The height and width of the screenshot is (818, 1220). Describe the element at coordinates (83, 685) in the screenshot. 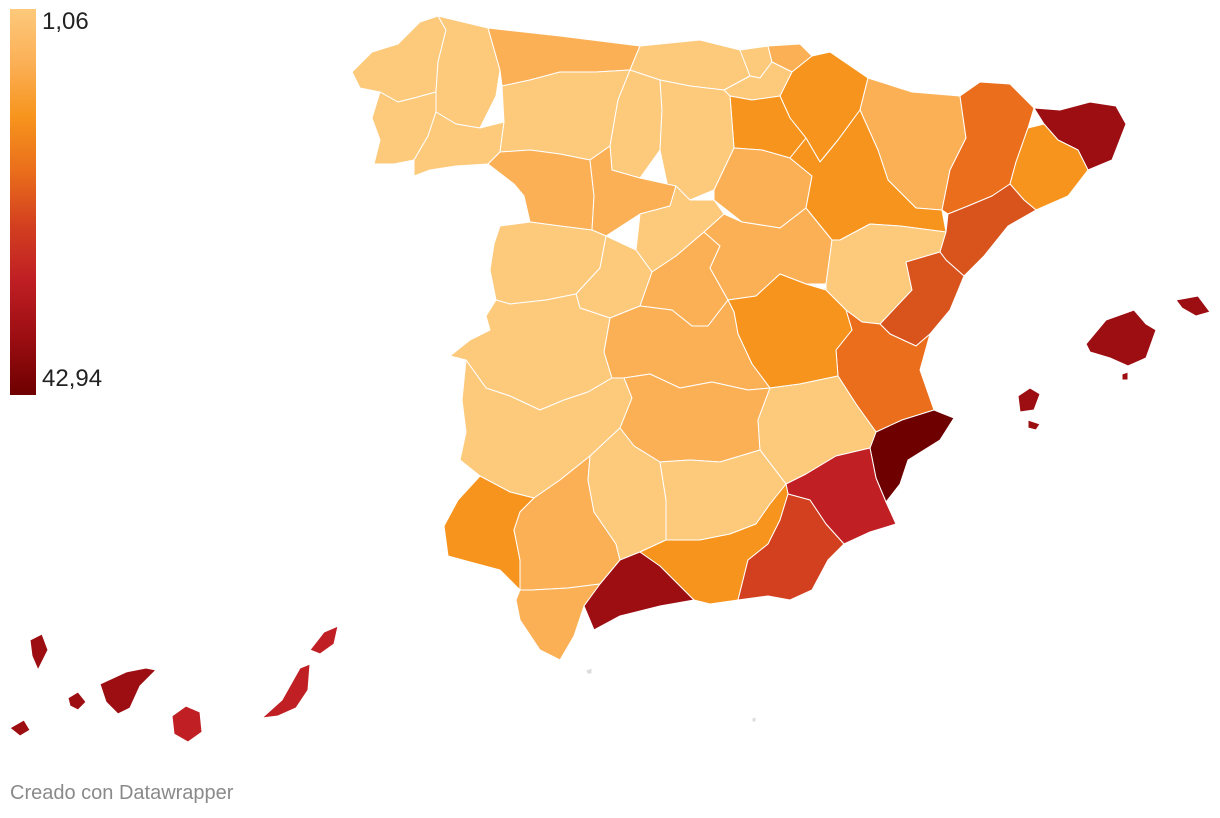

I see `region-santa-cruz-de-tenerife: Santa Cruz de Tenerife` at that location.